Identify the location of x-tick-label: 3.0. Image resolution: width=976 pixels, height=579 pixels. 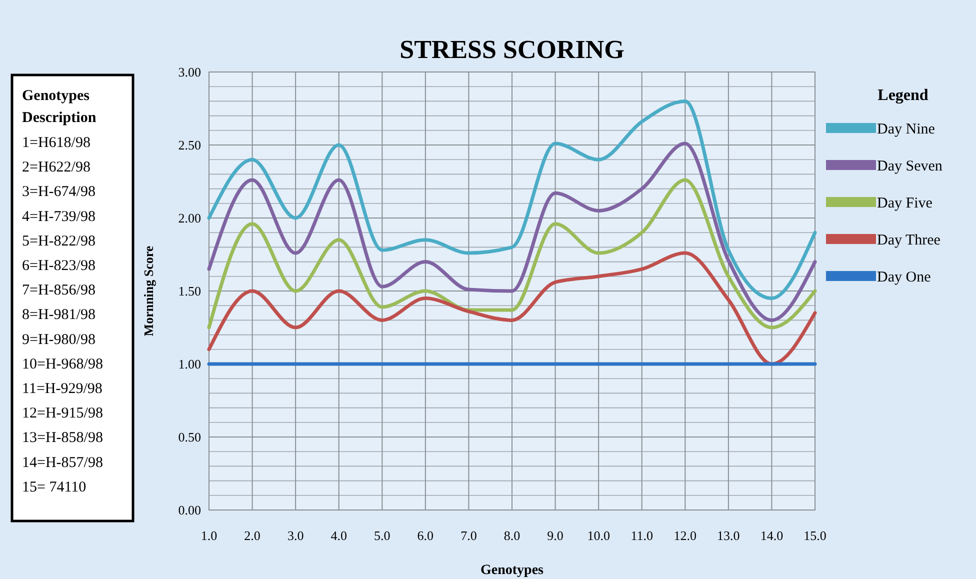
(295, 535).